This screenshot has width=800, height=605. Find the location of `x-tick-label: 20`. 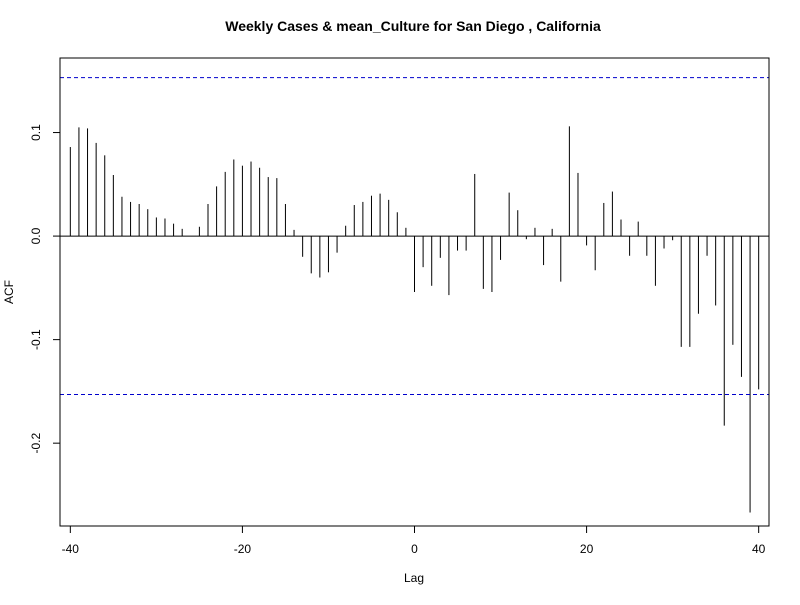

x-tick-label: 20 is located at coordinates (587, 549).